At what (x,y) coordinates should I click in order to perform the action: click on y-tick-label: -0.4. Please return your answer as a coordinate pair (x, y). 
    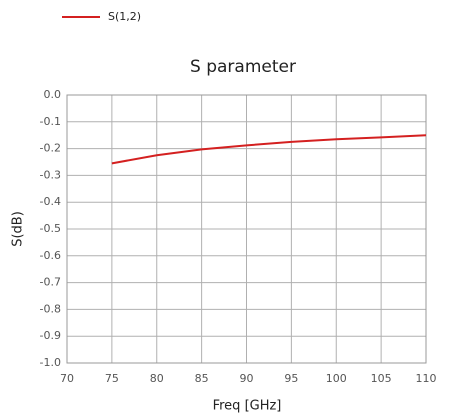
    Looking at the image, I should click on (50, 201).